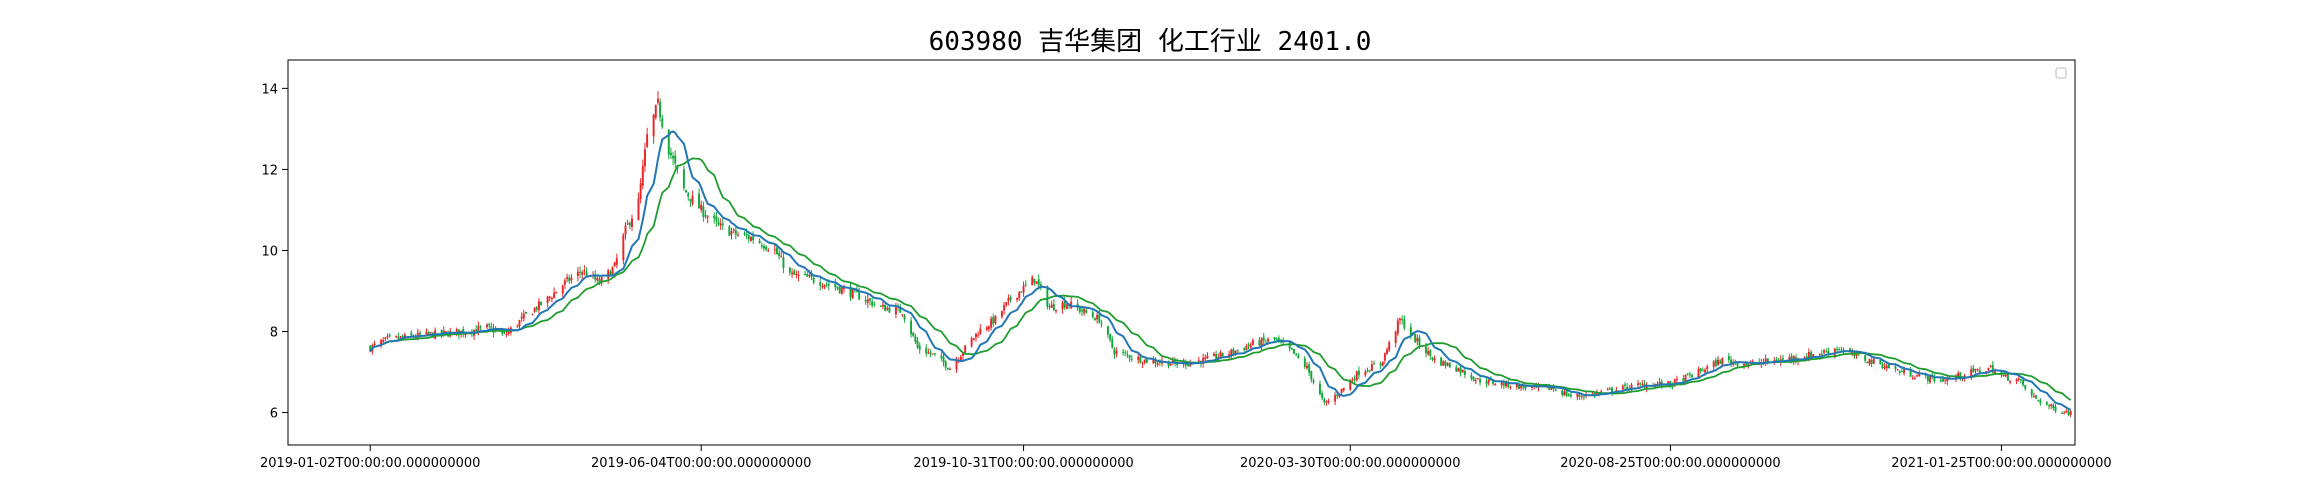  What do you see at coordinates (2001, 463) in the screenshot?
I see `x-tick-label: 2021-01-25T00:00:00.000000000` at bounding box center [2001, 463].